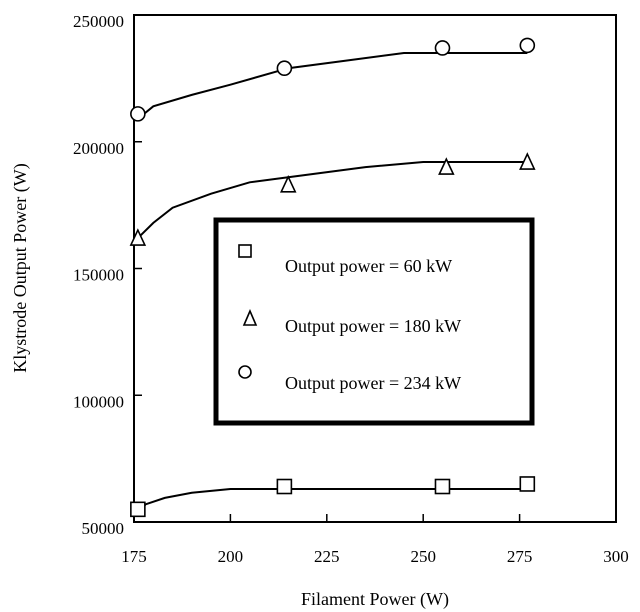  Describe the element at coordinates (375, 599) in the screenshot. I see `x-axis-title: Filament Power (W)` at that location.